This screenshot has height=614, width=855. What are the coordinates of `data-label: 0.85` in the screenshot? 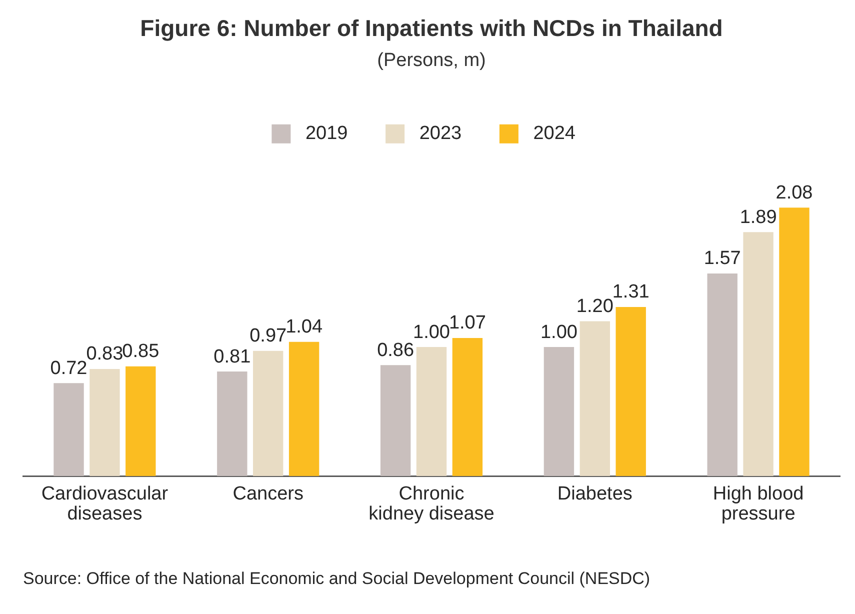 It's located at (141, 351).